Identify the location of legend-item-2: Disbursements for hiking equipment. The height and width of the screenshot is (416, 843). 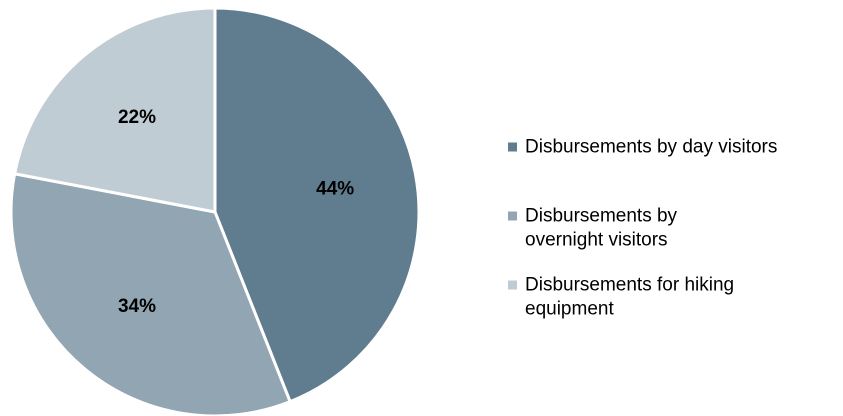
(621, 297).